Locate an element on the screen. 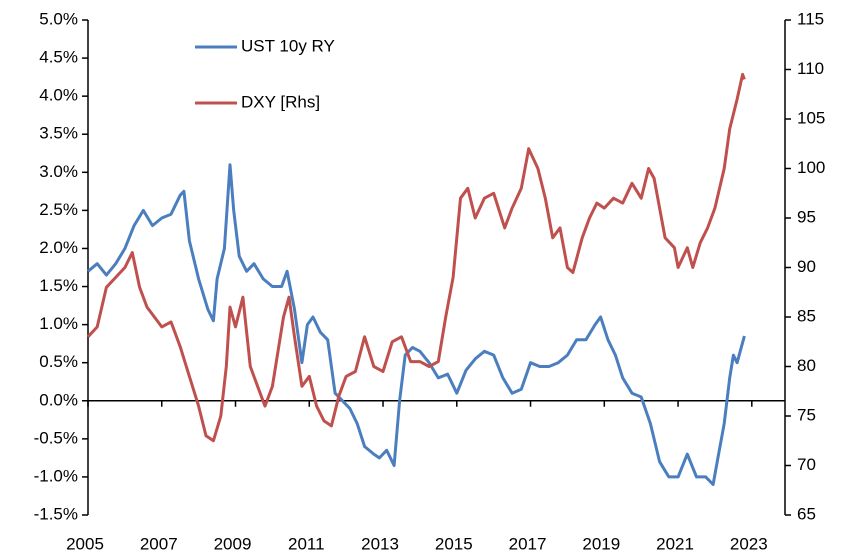  x-tick-label: 2011 is located at coordinates (306, 543).